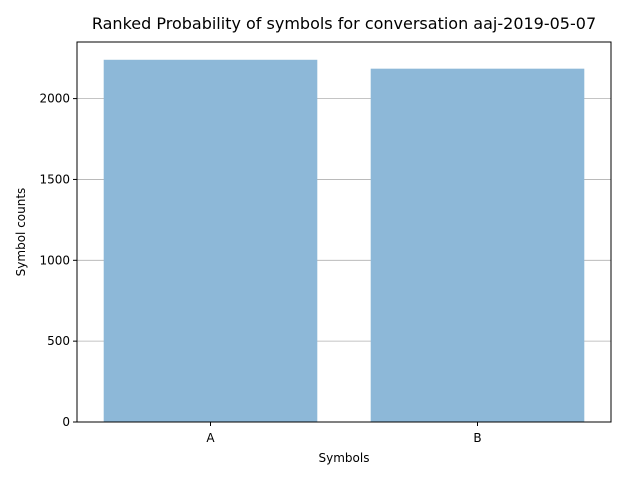 This screenshot has width=640, height=480. What do you see at coordinates (58, 341) in the screenshot?
I see `y-tick-label: 500` at bounding box center [58, 341].